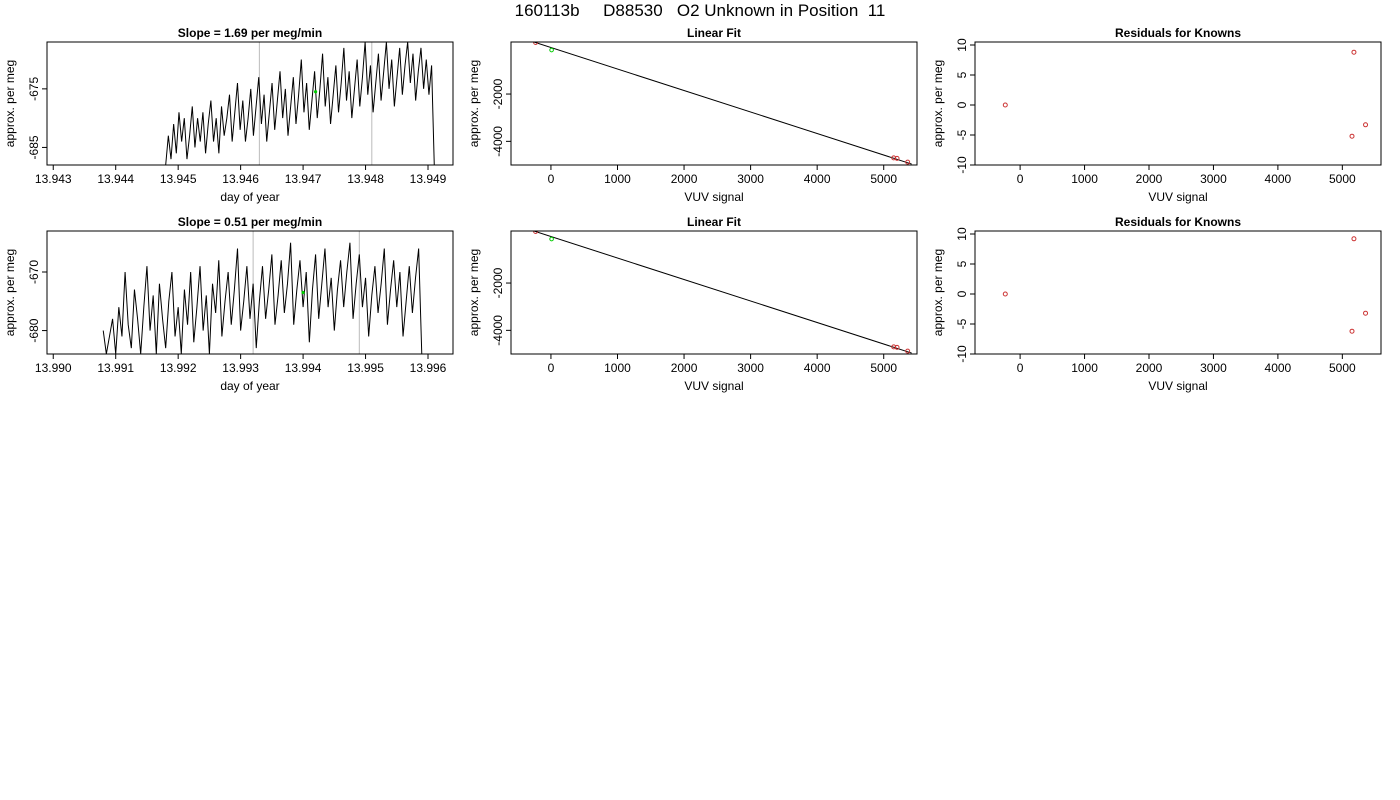  What do you see at coordinates (53, 368) in the screenshot?
I see `x-tick-label: 13.990` at bounding box center [53, 368].